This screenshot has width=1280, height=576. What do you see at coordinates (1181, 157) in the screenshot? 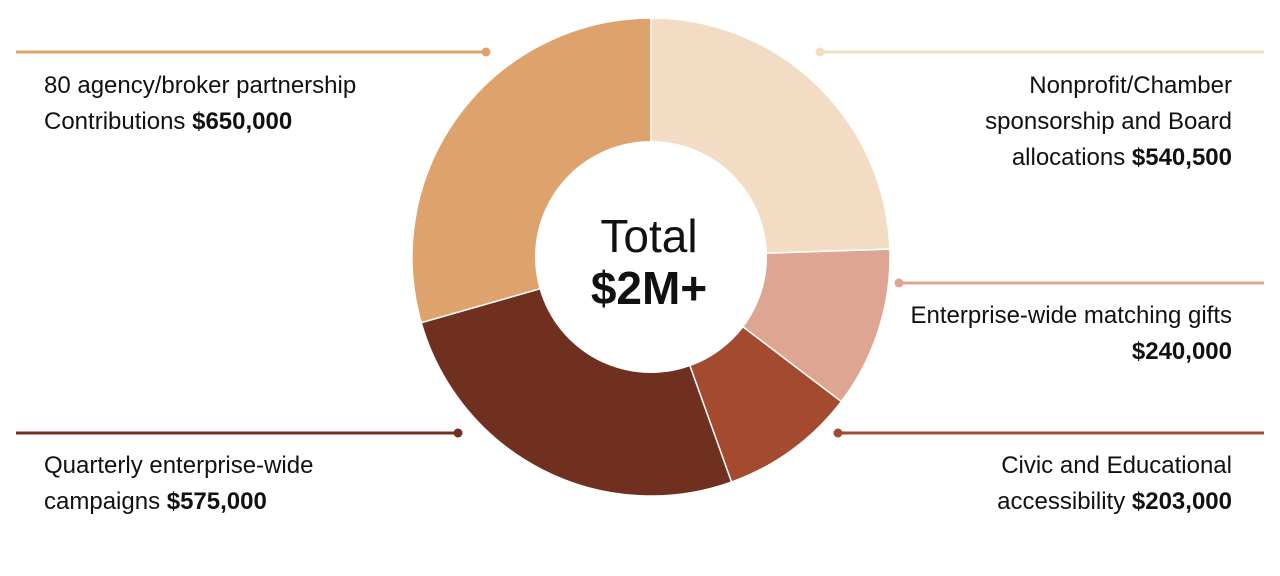
I see `slice-value-text: $540,500` at bounding box center [1181, 157].